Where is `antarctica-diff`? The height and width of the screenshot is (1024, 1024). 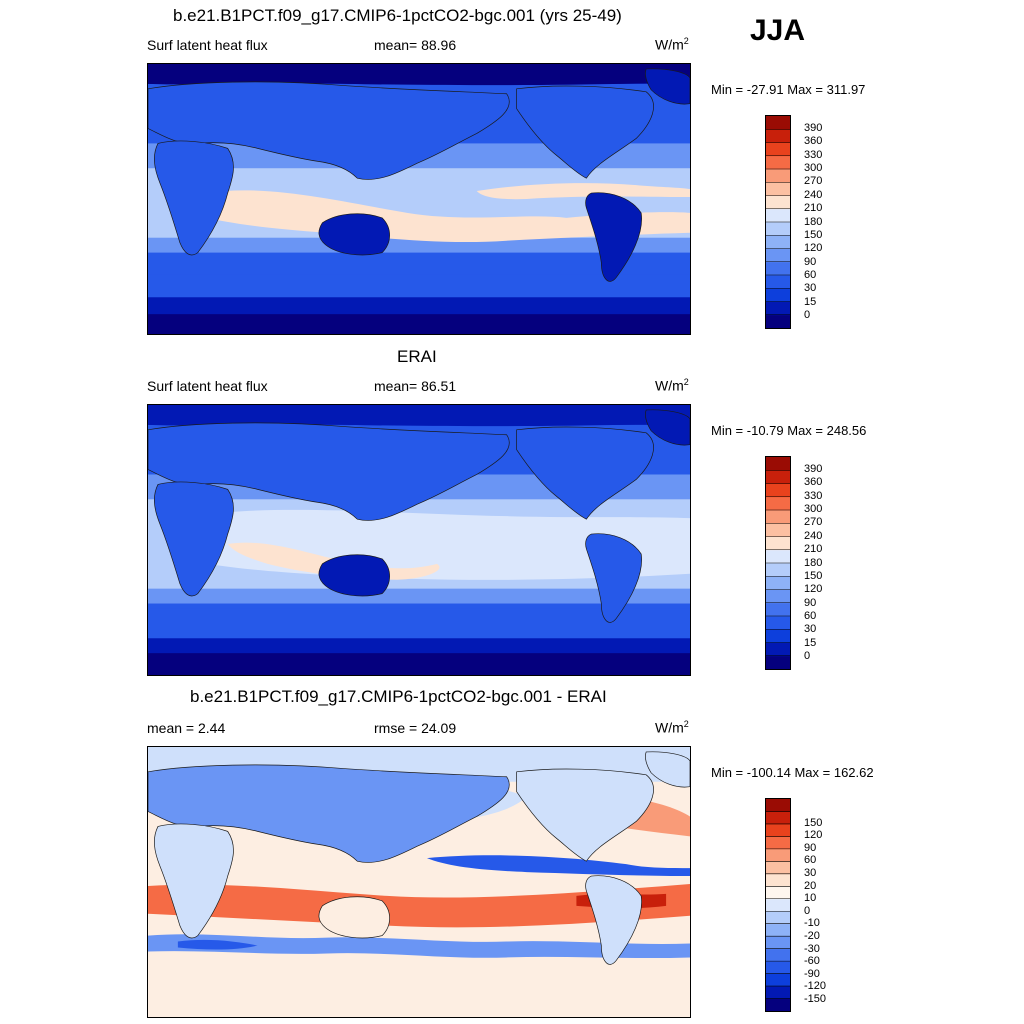 antarctica-diff is located at coordinates (419, 1003).